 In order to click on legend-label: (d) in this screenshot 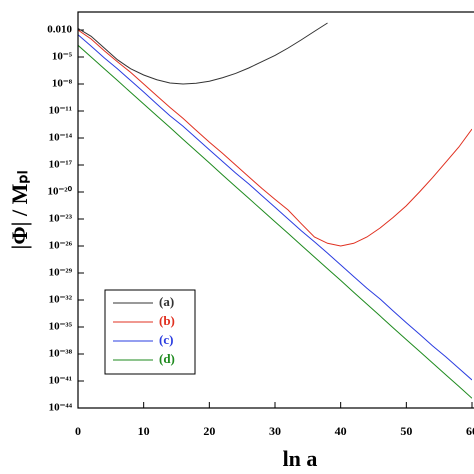, I will do `click(167, 358)`.